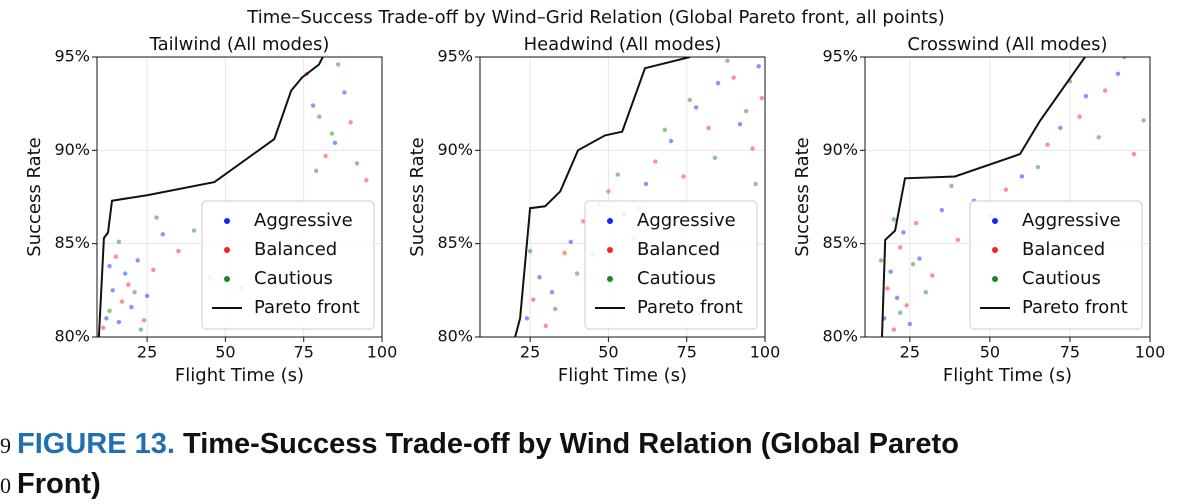  Describe the element at coordinates (840, 149) in the screenshot. I see `y-tick-label: 90%` at that location.